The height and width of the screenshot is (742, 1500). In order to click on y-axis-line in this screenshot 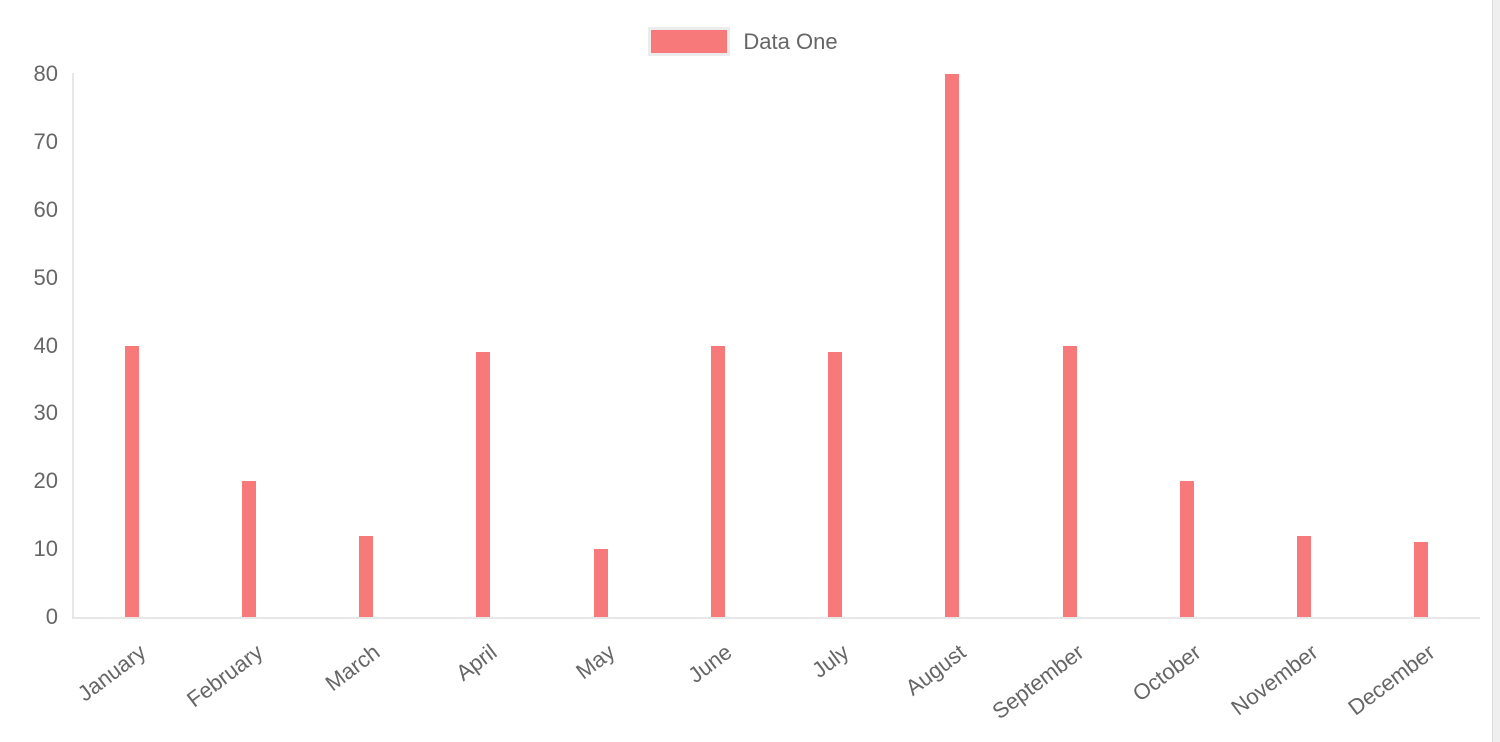, I will do `click(73, 346)`.